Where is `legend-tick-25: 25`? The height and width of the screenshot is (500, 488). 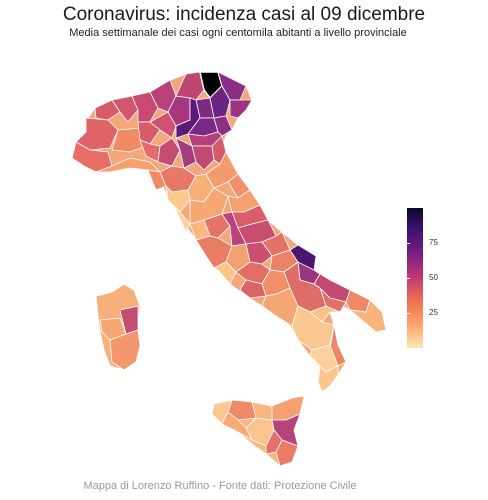 legend-tick-25: 25 is located at coordinates (433, 312).